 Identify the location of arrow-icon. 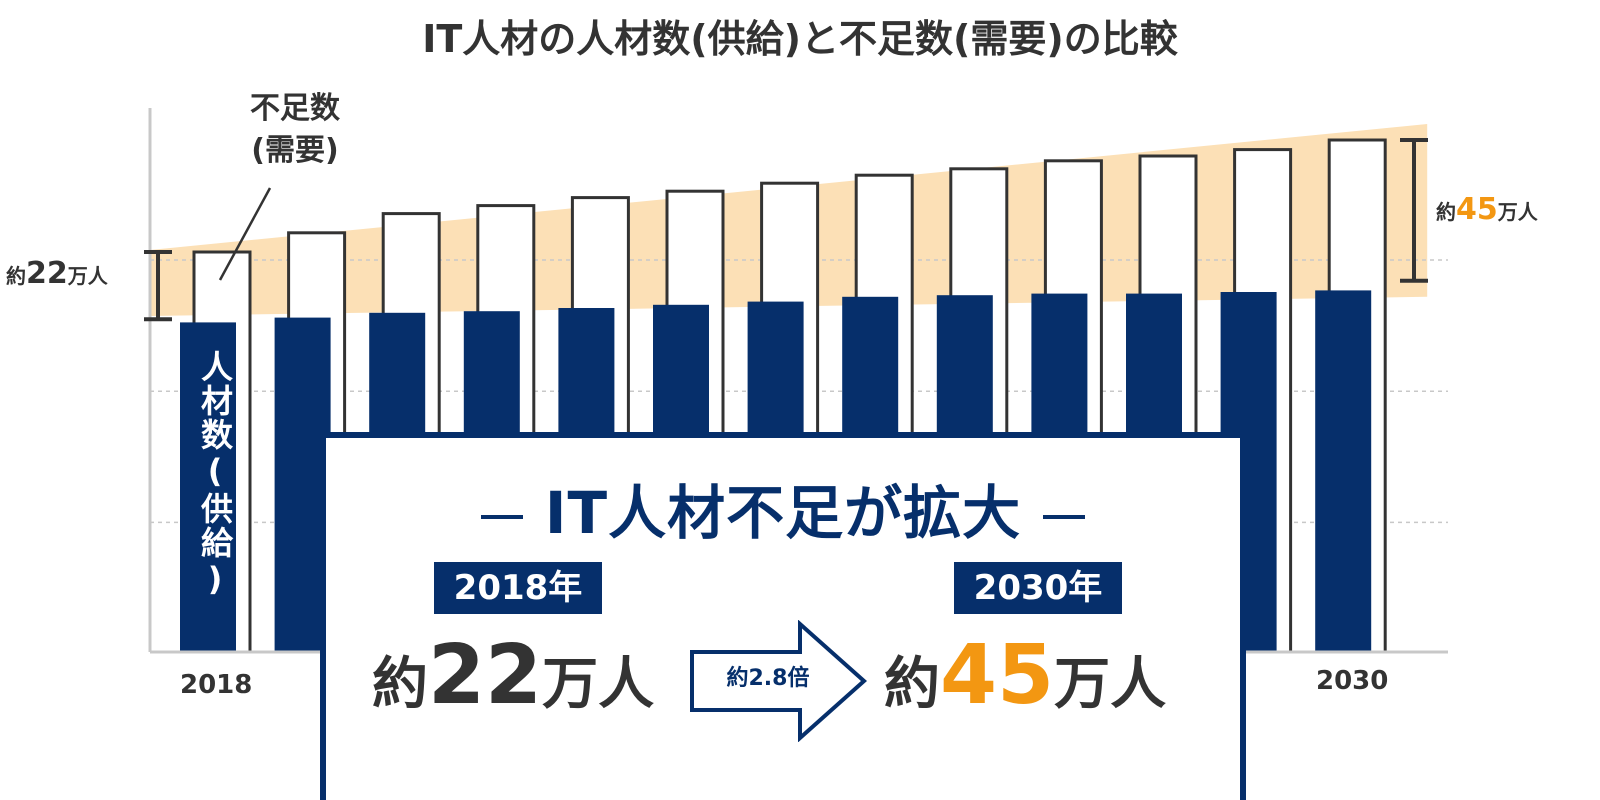
(779, 681).